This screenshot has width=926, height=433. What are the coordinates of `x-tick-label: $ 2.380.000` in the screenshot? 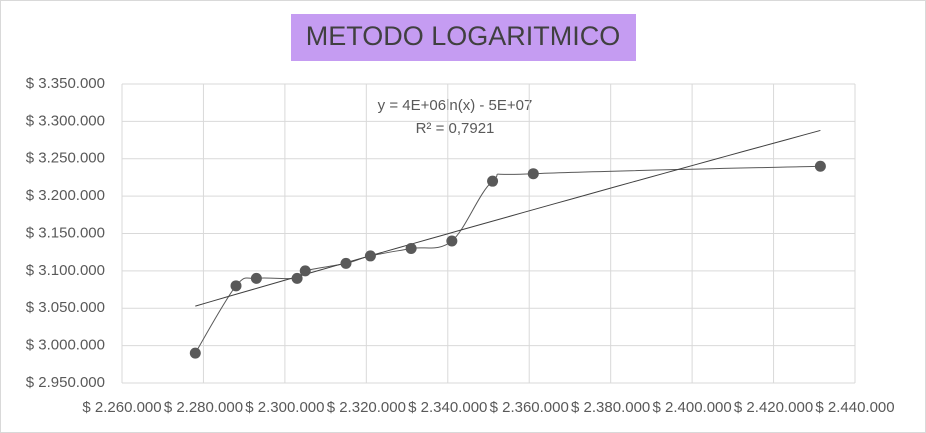 It's located at (610, 407).